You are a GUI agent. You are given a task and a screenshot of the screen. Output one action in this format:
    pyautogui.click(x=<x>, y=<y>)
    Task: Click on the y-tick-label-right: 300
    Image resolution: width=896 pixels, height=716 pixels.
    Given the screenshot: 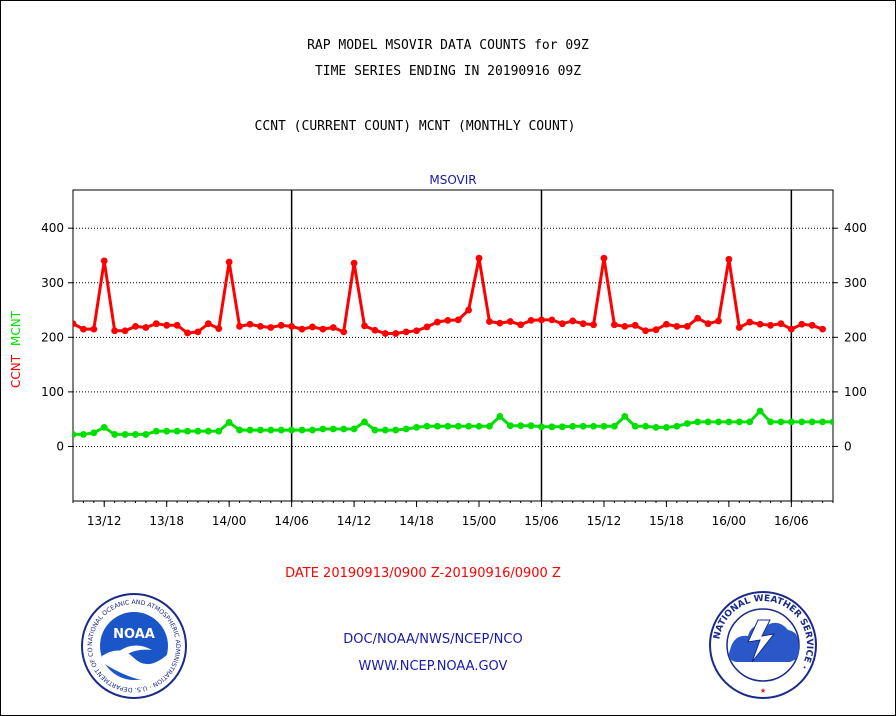 What is the action you would take?
    pyautogui.click(x=855, y=283)
    